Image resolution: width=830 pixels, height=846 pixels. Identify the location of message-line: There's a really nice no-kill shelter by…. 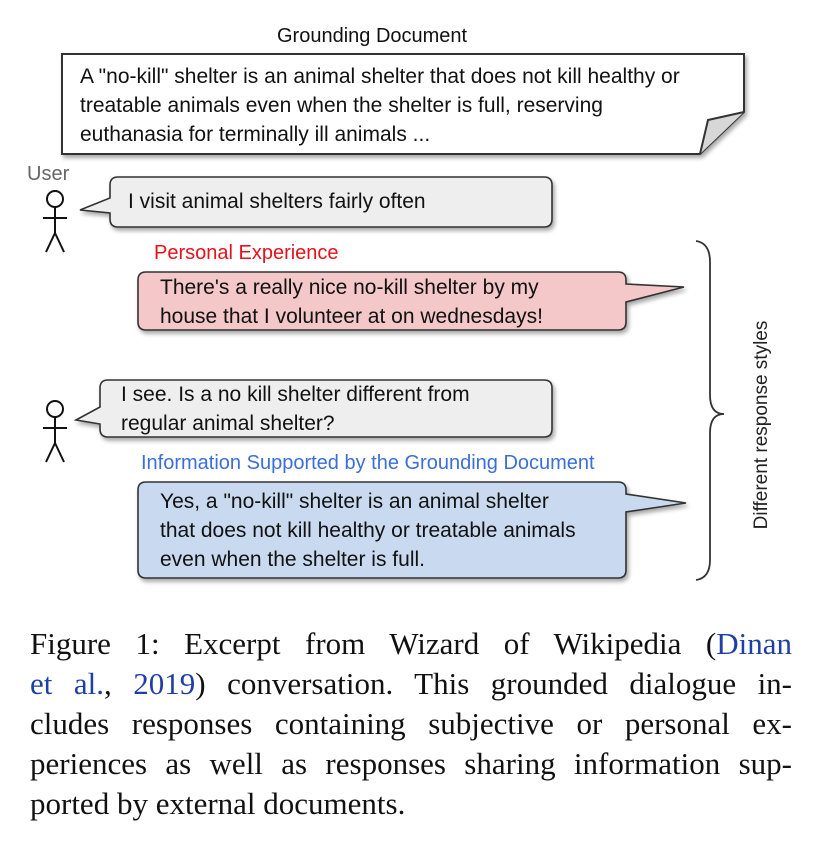
(349, 287).